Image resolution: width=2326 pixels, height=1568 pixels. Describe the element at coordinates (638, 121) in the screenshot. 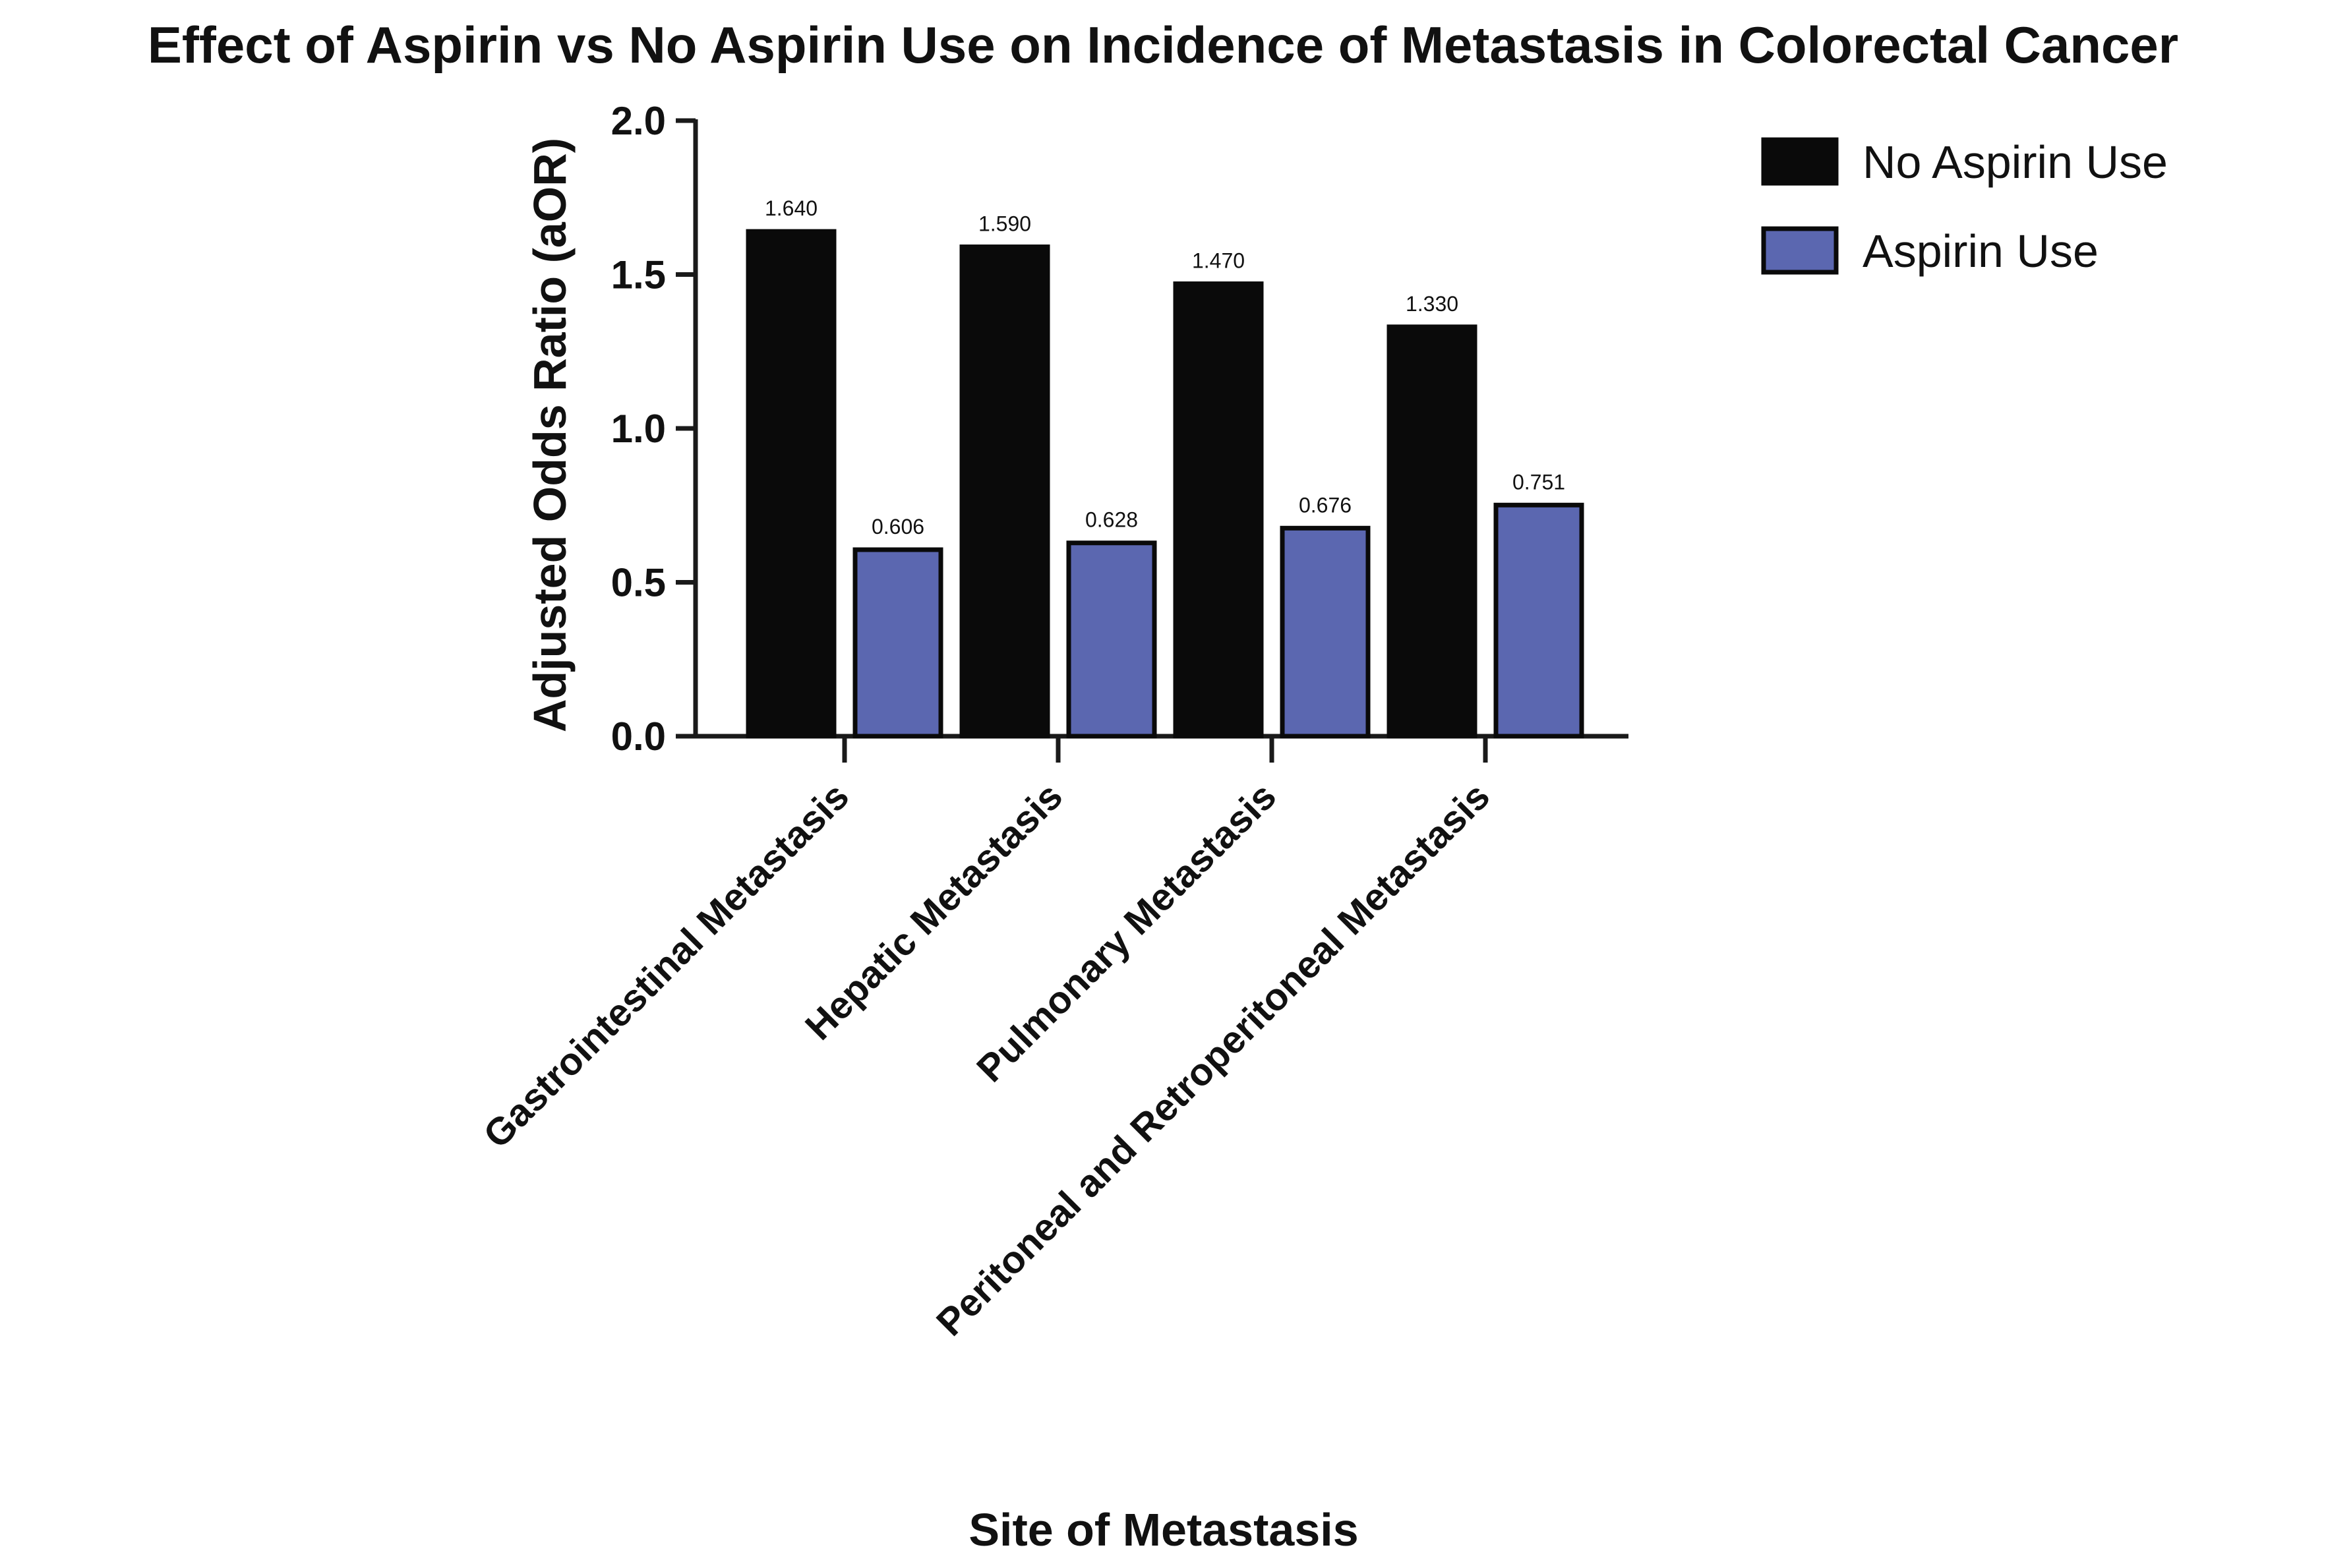

I see `y-tick-label: 2.0` at that location.